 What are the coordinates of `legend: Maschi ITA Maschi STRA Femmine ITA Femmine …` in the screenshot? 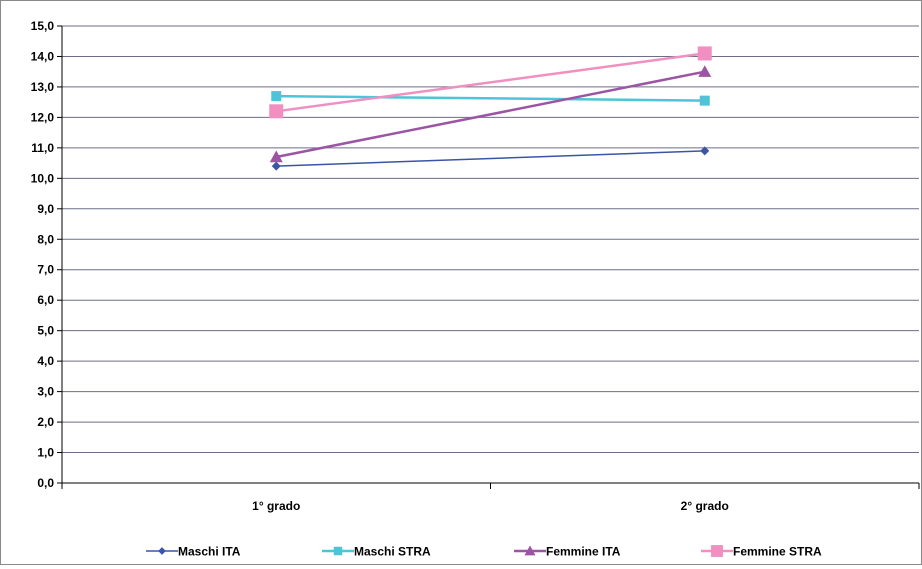 It's located at (484, 552).